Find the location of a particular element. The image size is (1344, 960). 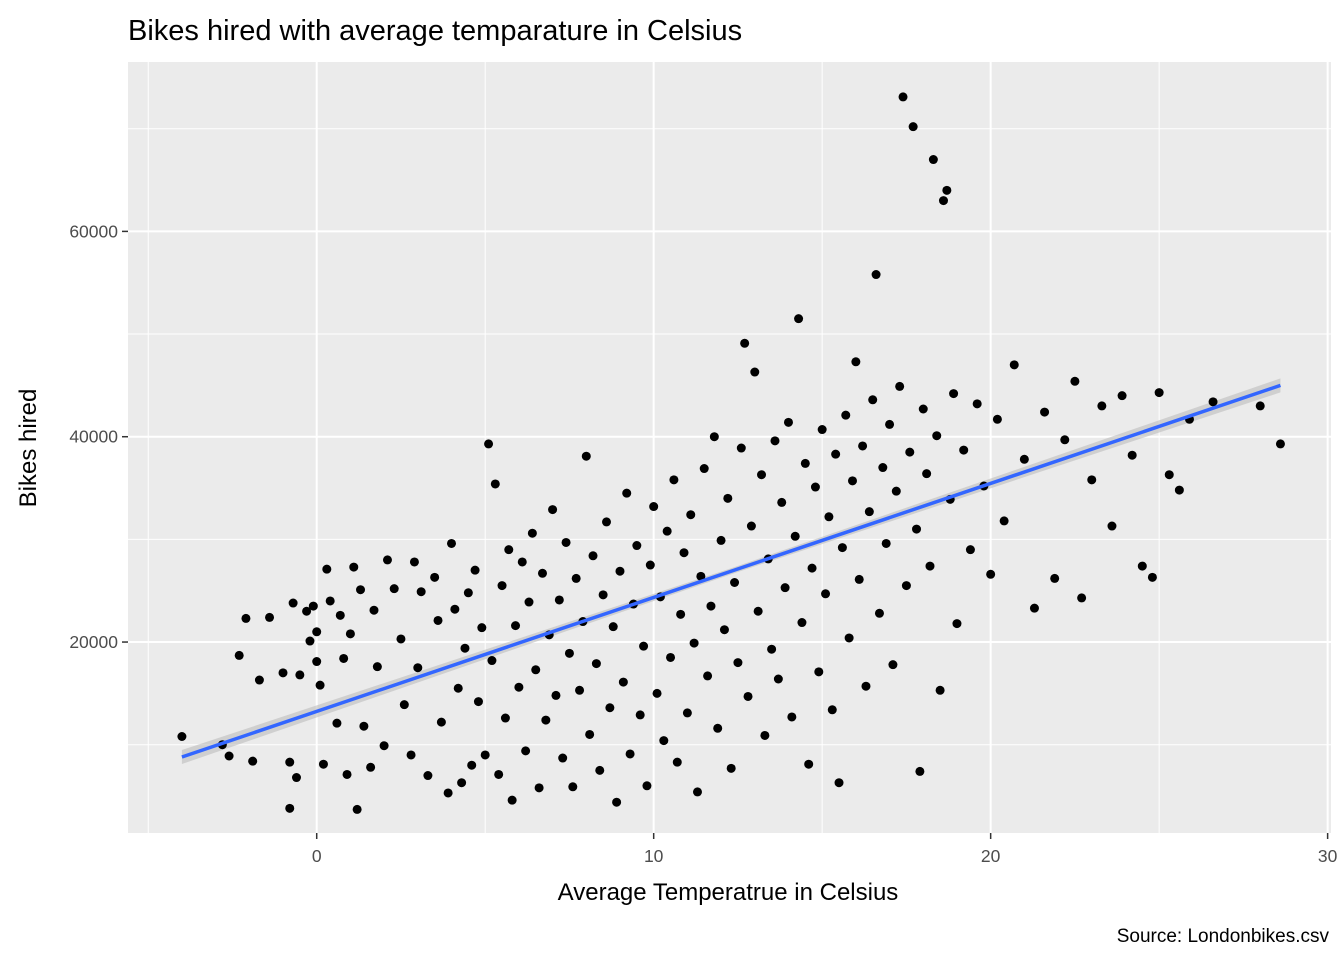

x-tick-label: 0 is located at coordinates (317, 856).